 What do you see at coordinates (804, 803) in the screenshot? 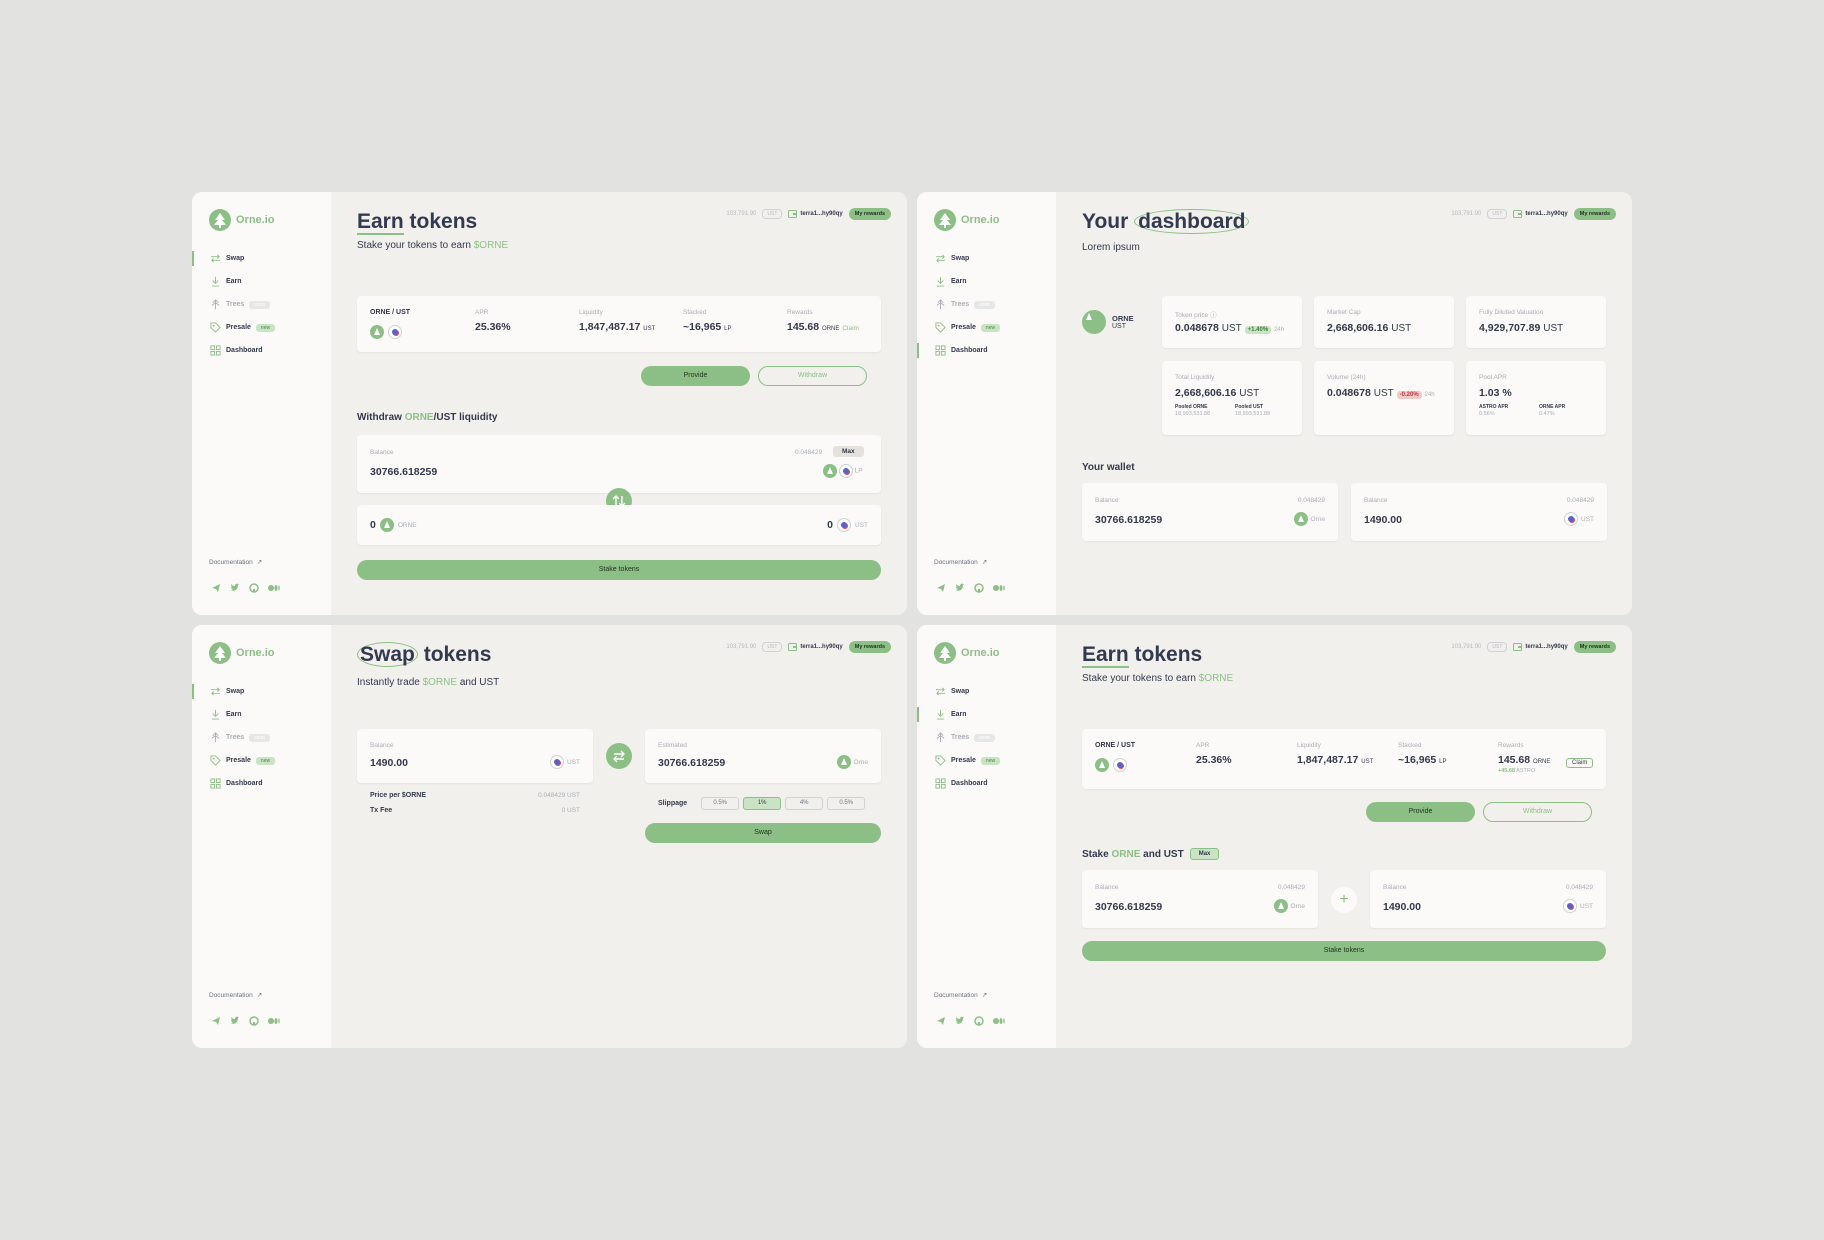
I see `slippage-option: 4%` at bounding box center [804, 803].